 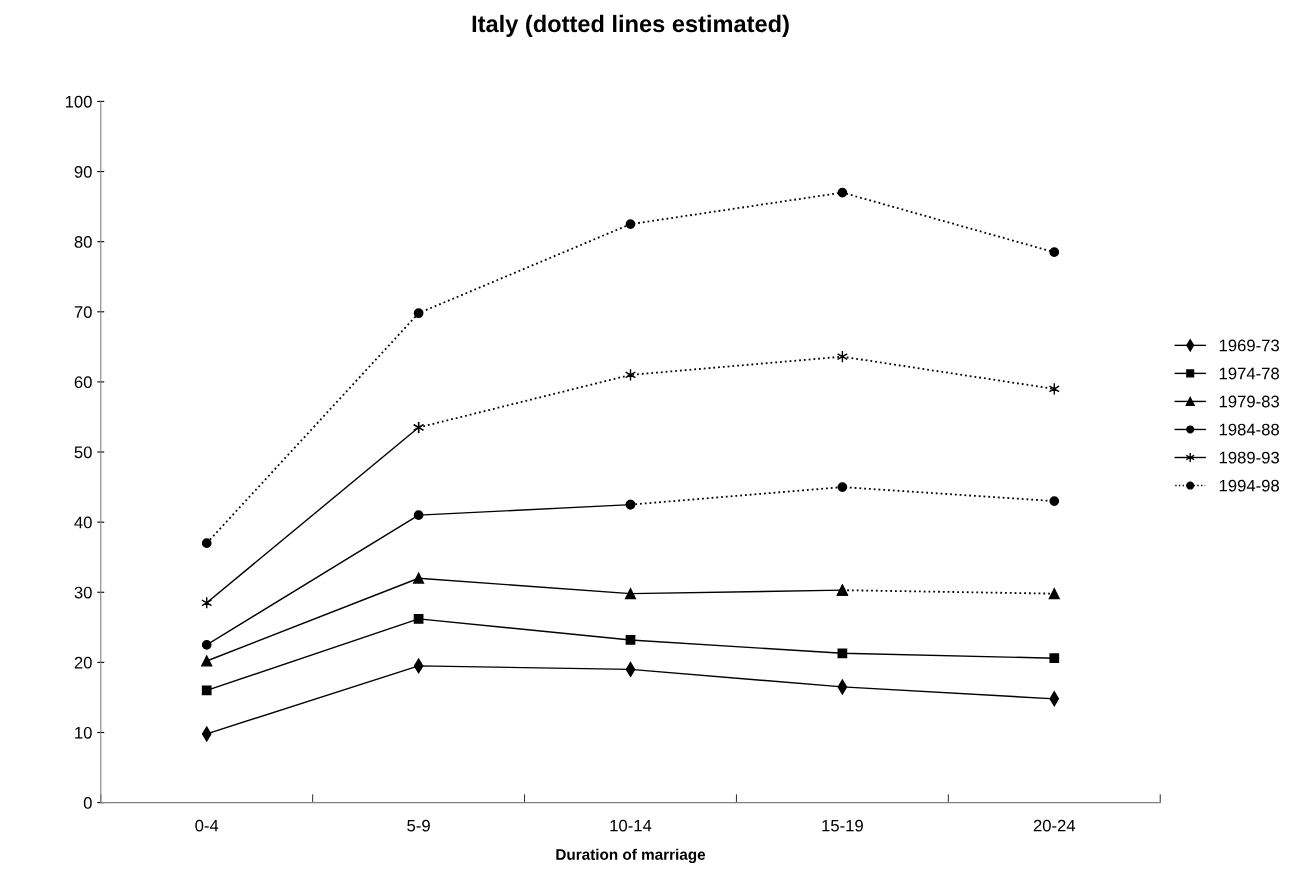 I want to click on y-tick-label: 100, so click(x=78, y=101).